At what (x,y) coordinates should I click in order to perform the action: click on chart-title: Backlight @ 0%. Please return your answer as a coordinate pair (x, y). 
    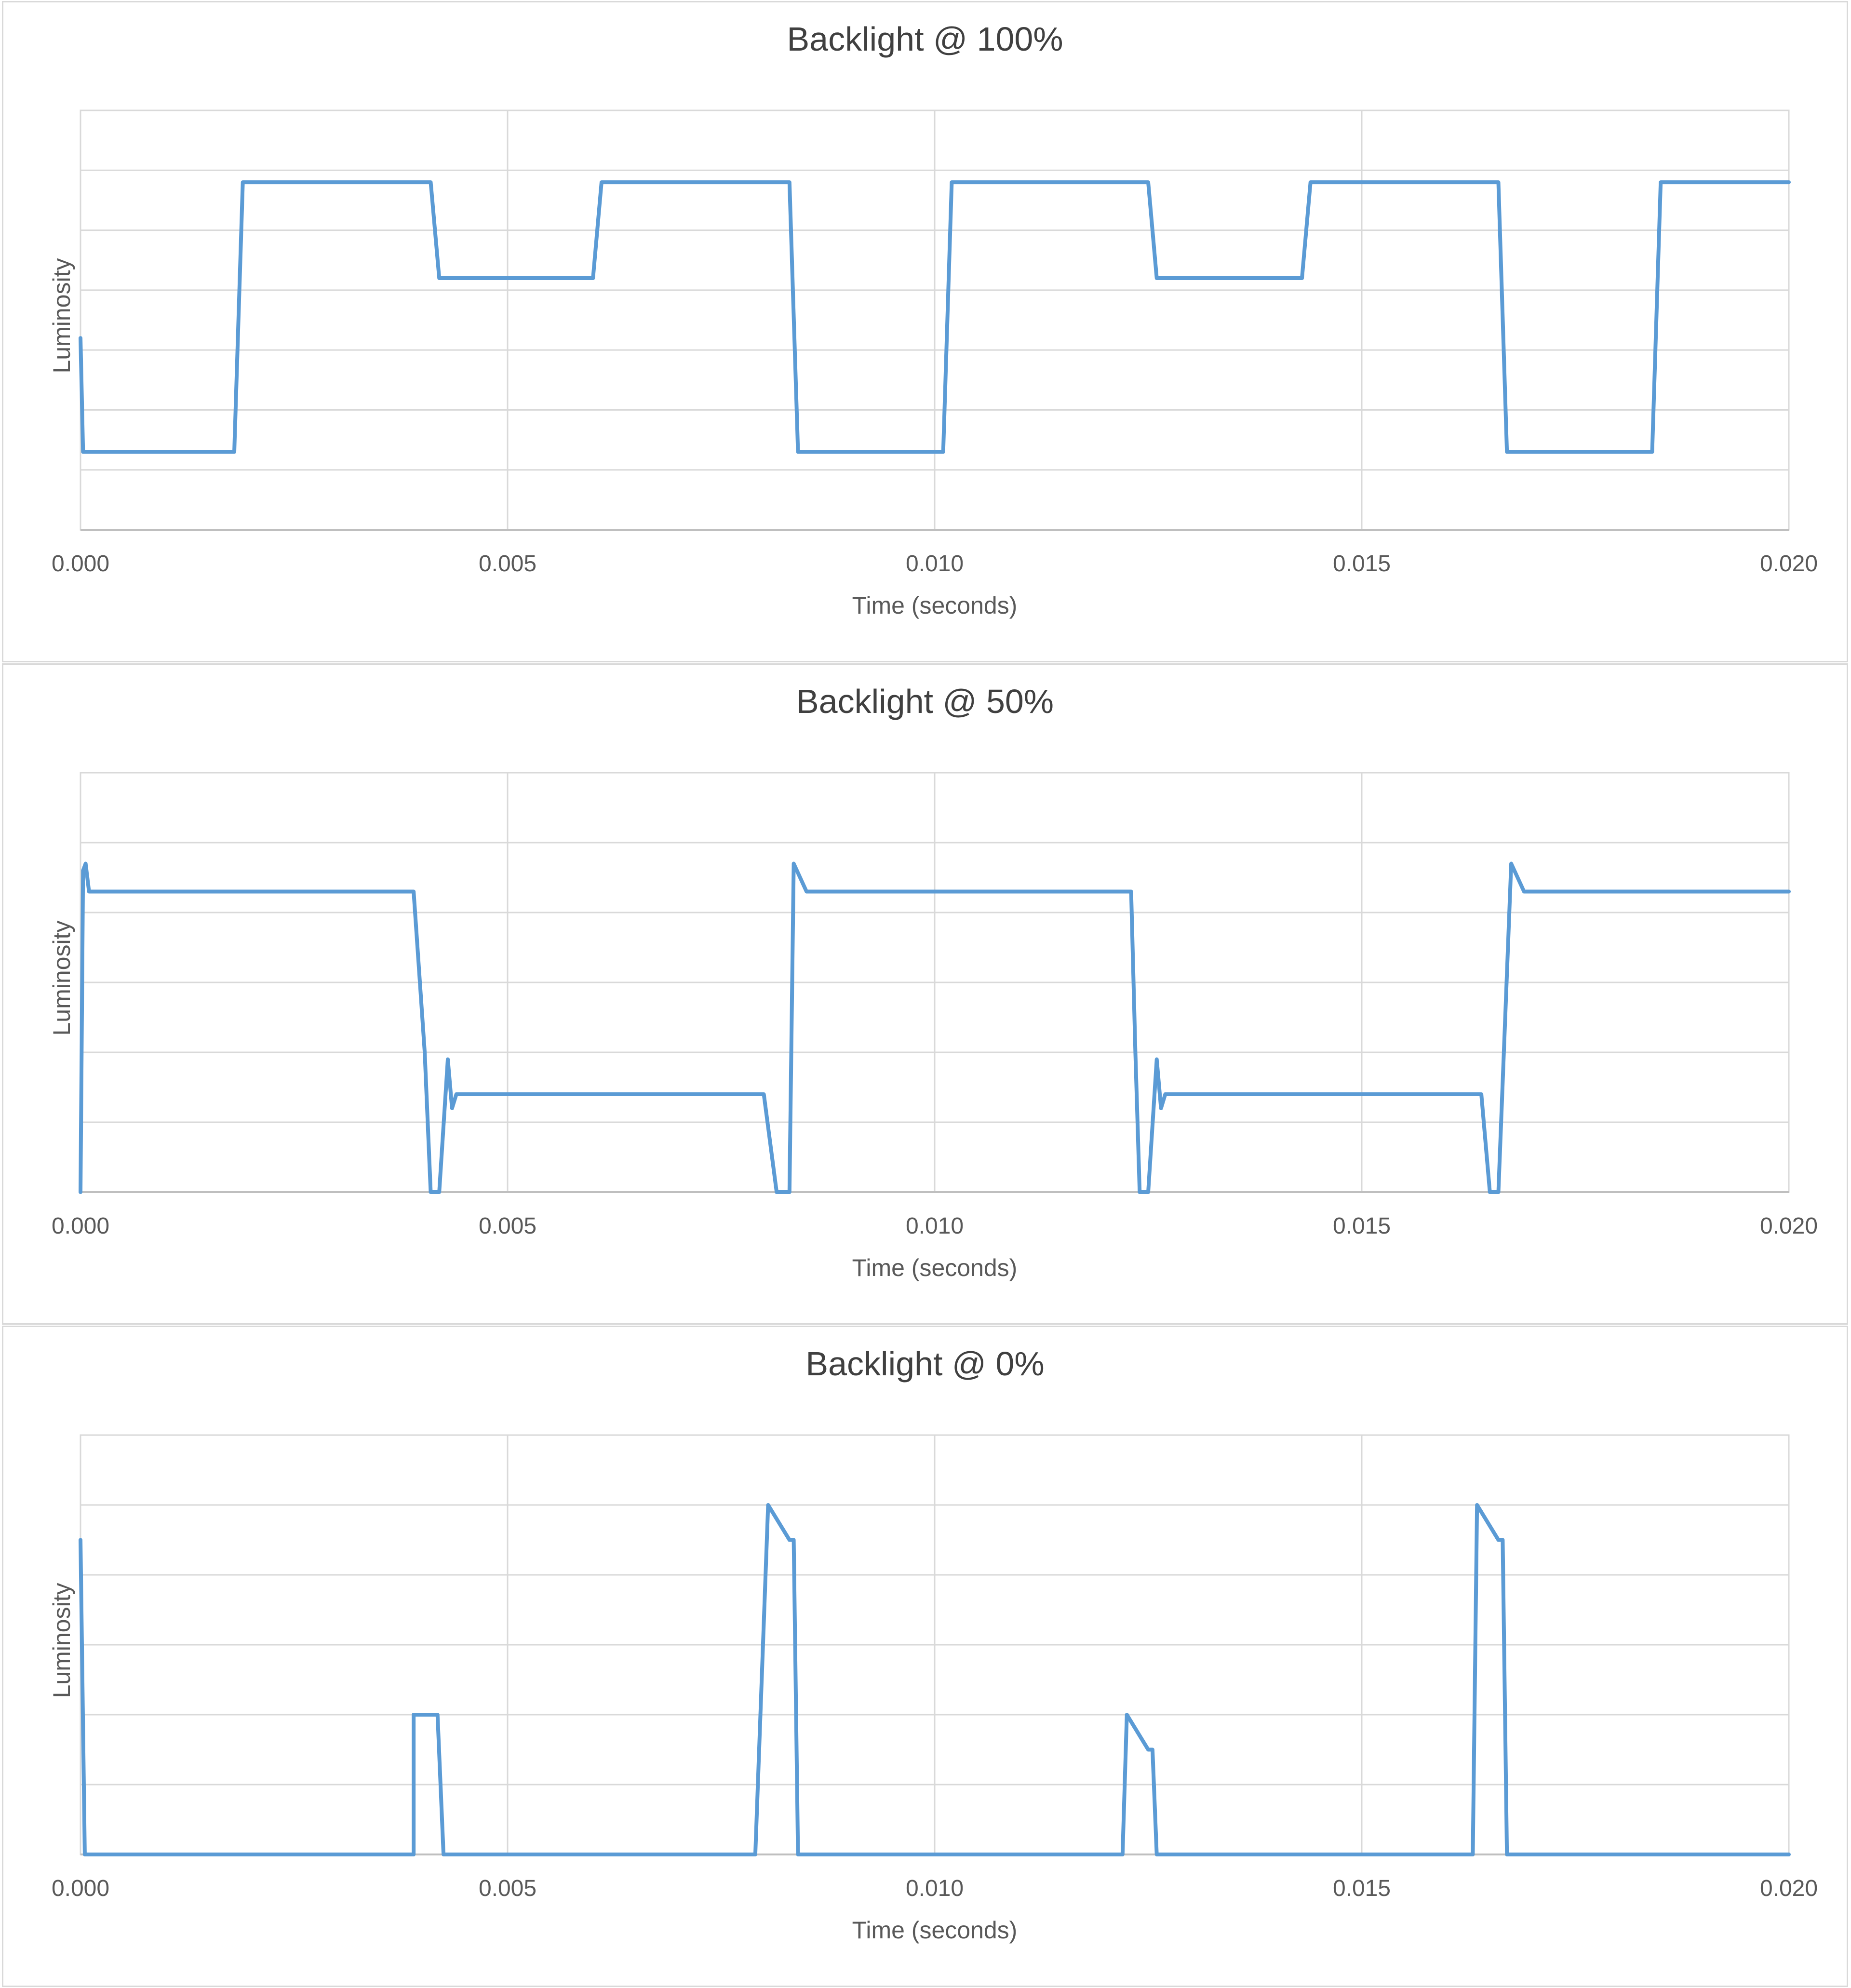
    Looking at the image, I should click on (924, 1364).